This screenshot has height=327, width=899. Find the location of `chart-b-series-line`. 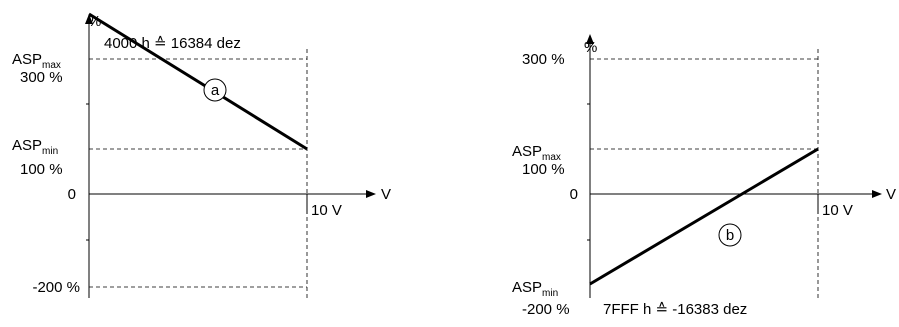

chart-b-series-line is located at coordinates (704, 216).